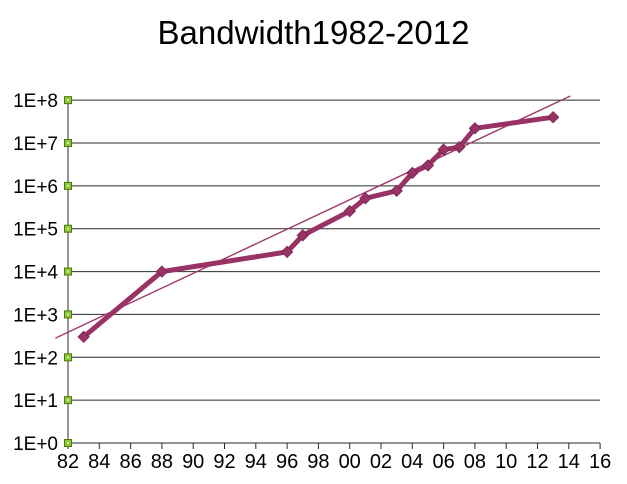  Describe the element at coordinates (537, 462) in the screenshot. I see `x-axis-label: 12` at that location.